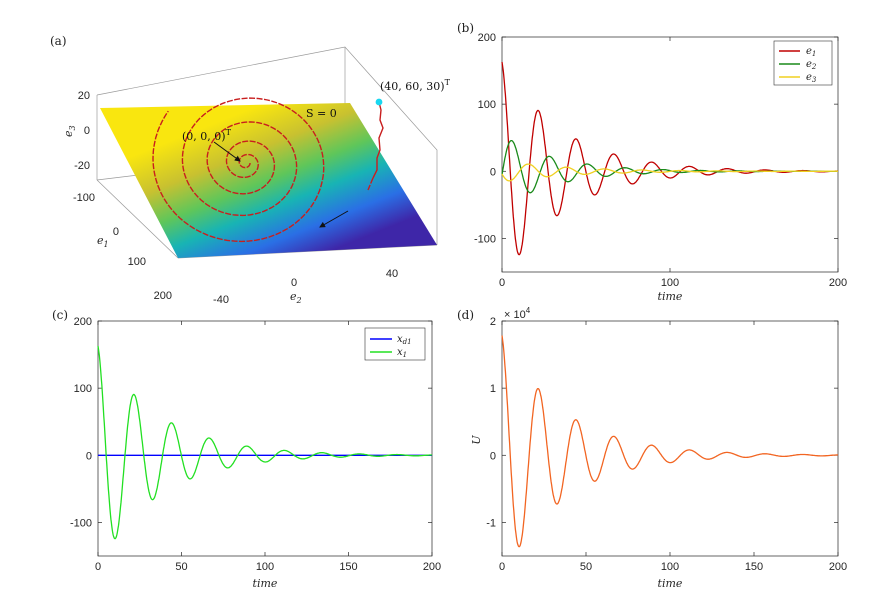  I want to click on panel-c-label: (c), so click(60, 315).